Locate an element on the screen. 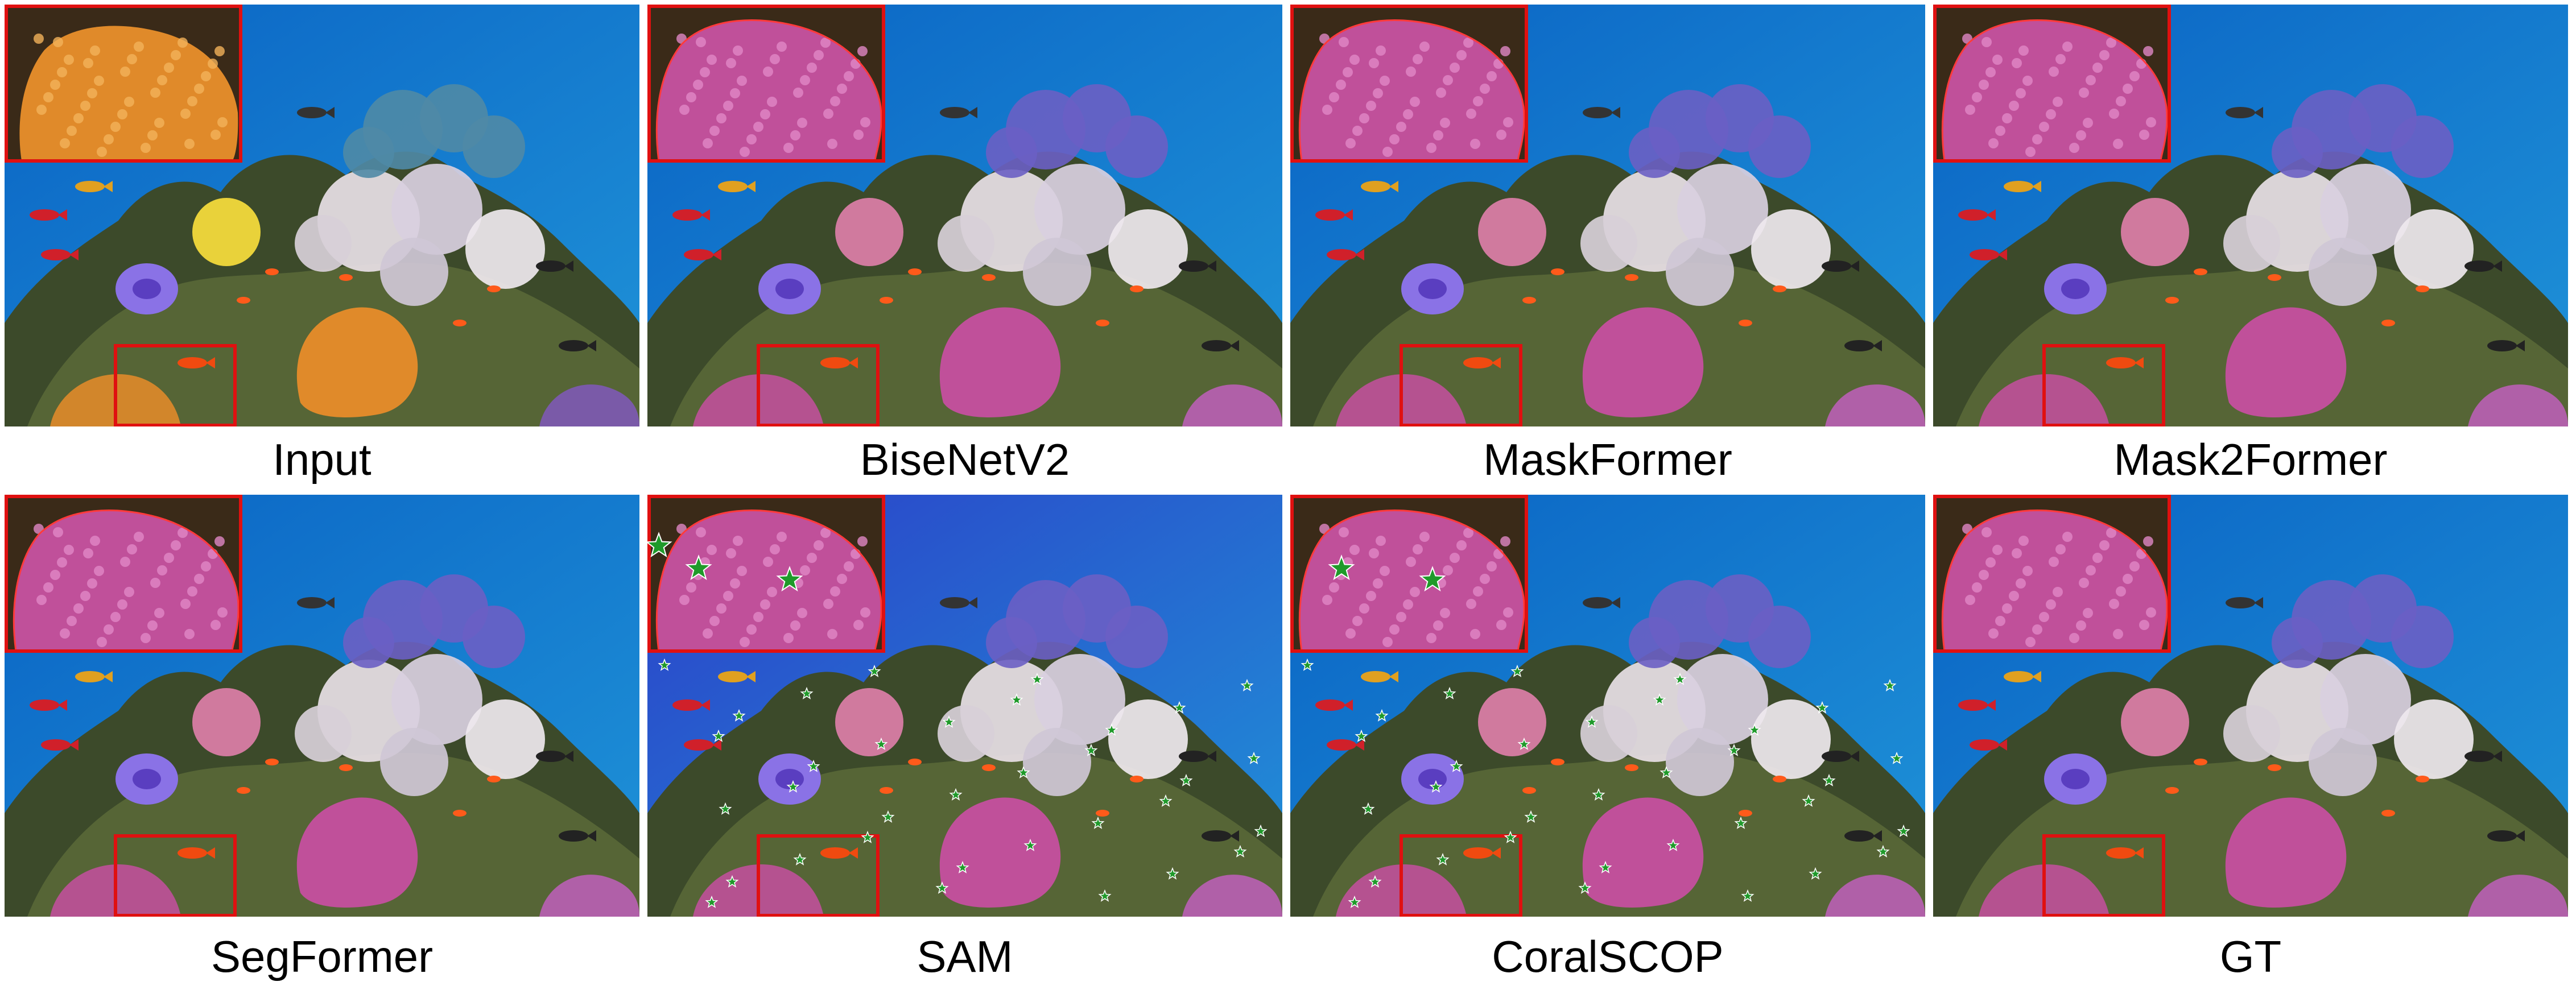  panel-coralscop is located at coordinates (1608, 706).